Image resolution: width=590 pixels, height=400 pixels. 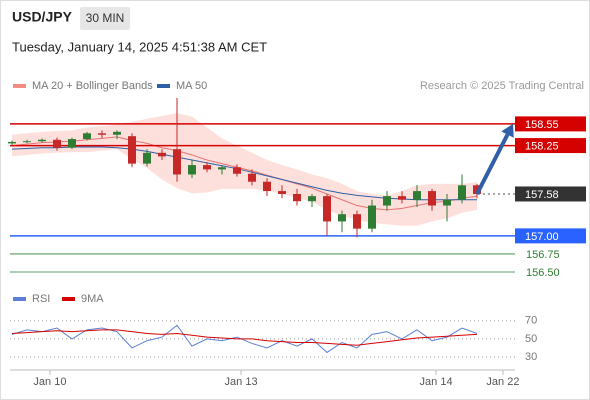 I want to click on level-label: 156.75, so click(x=543, y=255).